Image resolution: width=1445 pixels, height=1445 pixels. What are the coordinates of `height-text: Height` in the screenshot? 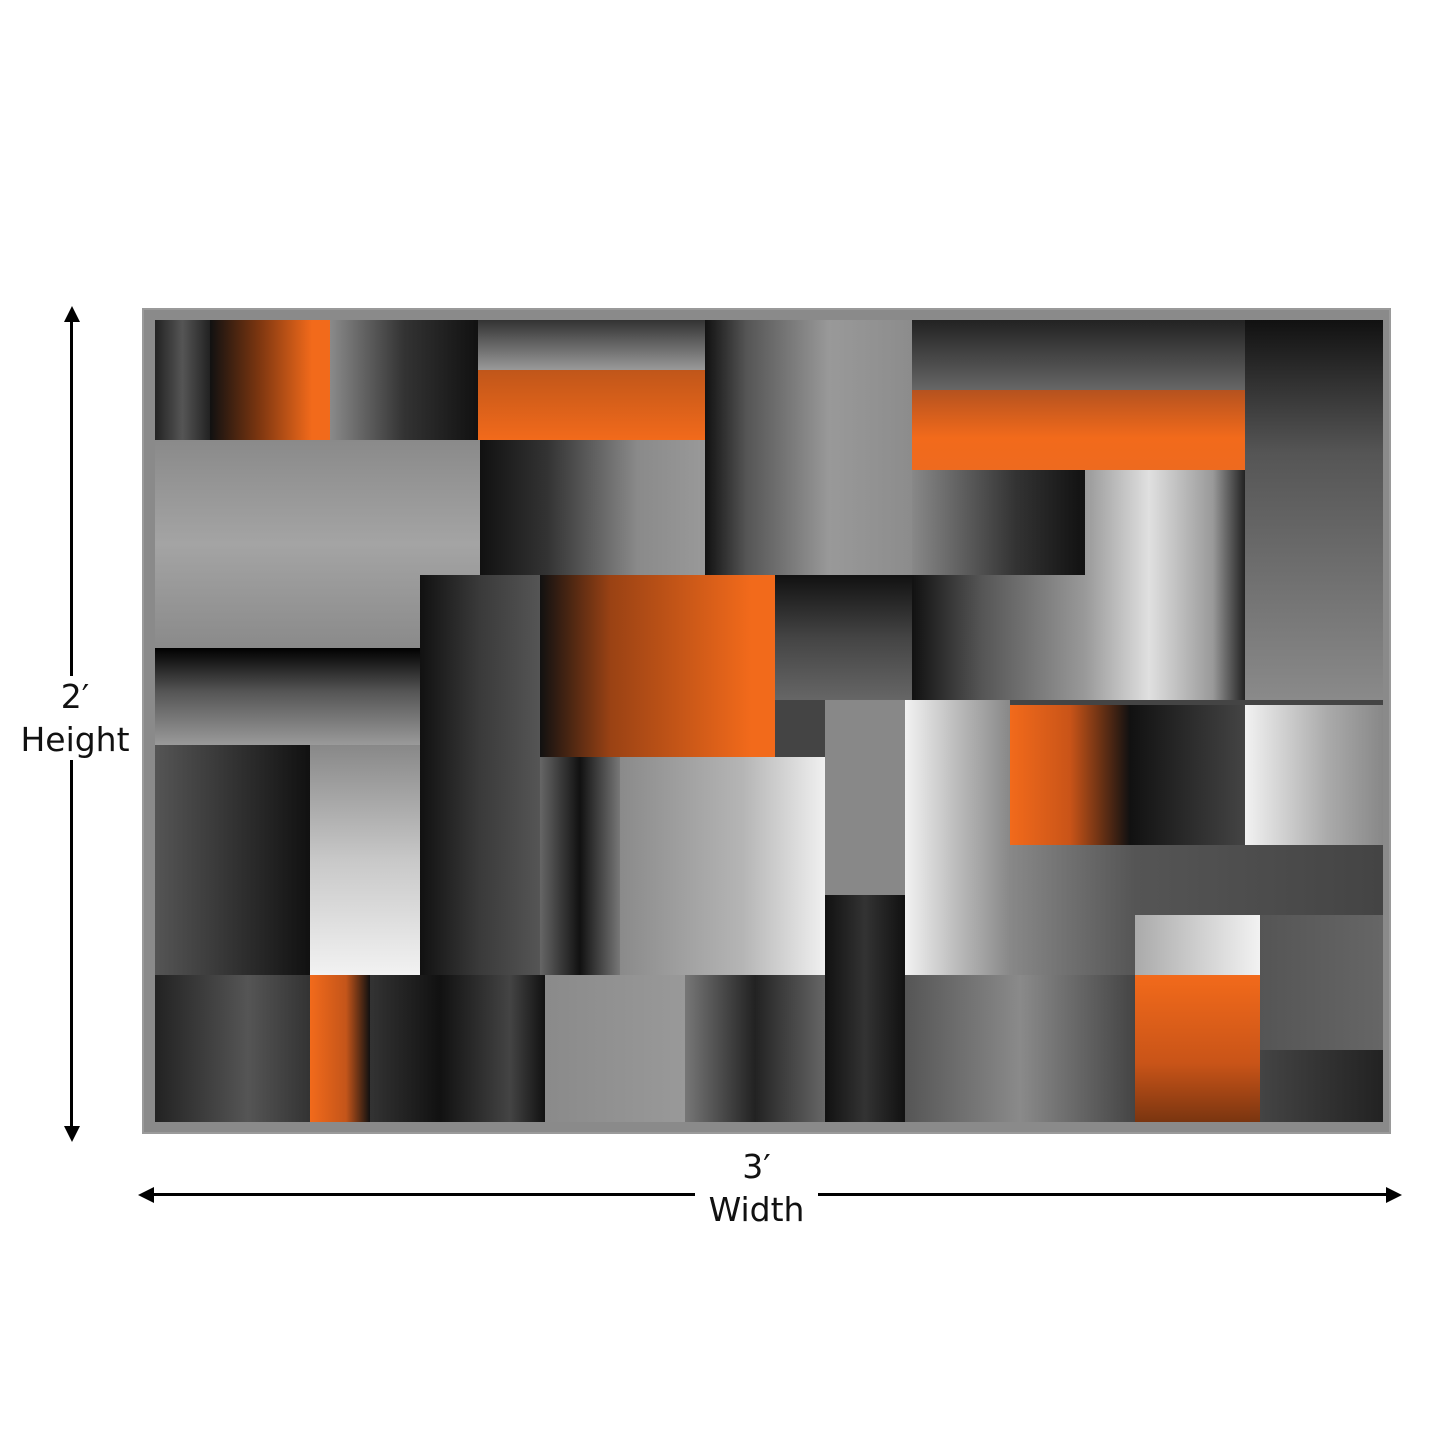 It's located at (75, 739).